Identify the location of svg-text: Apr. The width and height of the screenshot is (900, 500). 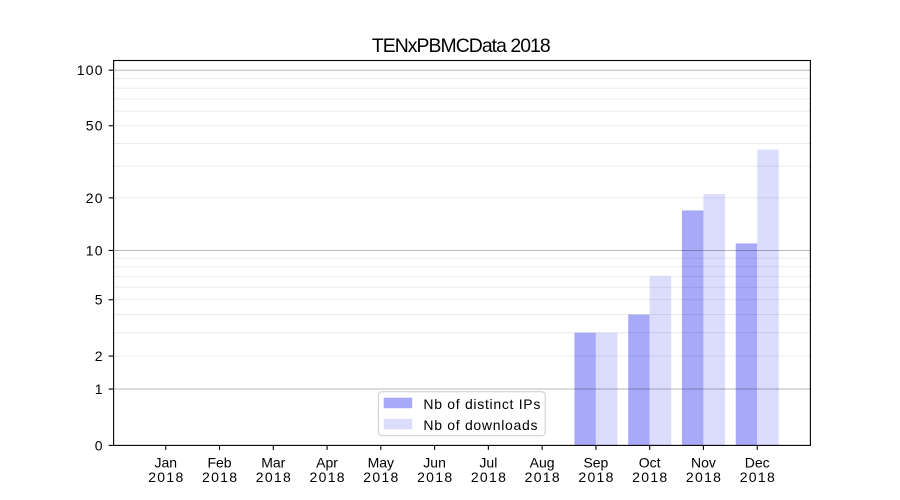
(327, 463).